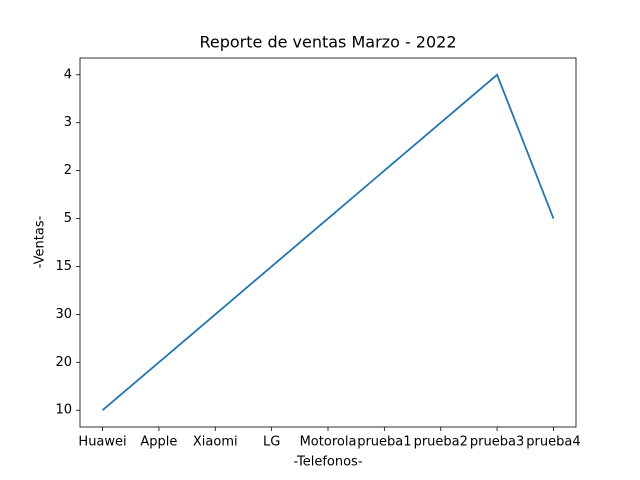  What do you see at coordinates (327, 42) in the screenshot?
I see `chart-title: Reporte de ventas Marzo - 2022` at bounding box center [327, 42].